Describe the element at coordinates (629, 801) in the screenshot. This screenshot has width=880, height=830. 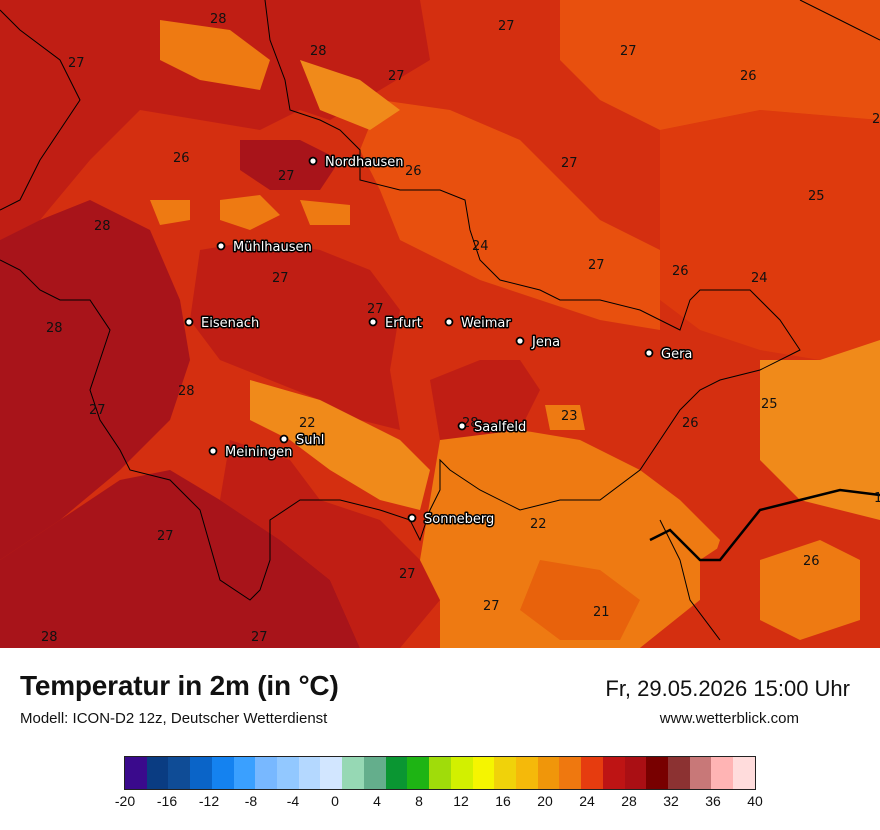
I see `scale-tick-label: 28` at that location.